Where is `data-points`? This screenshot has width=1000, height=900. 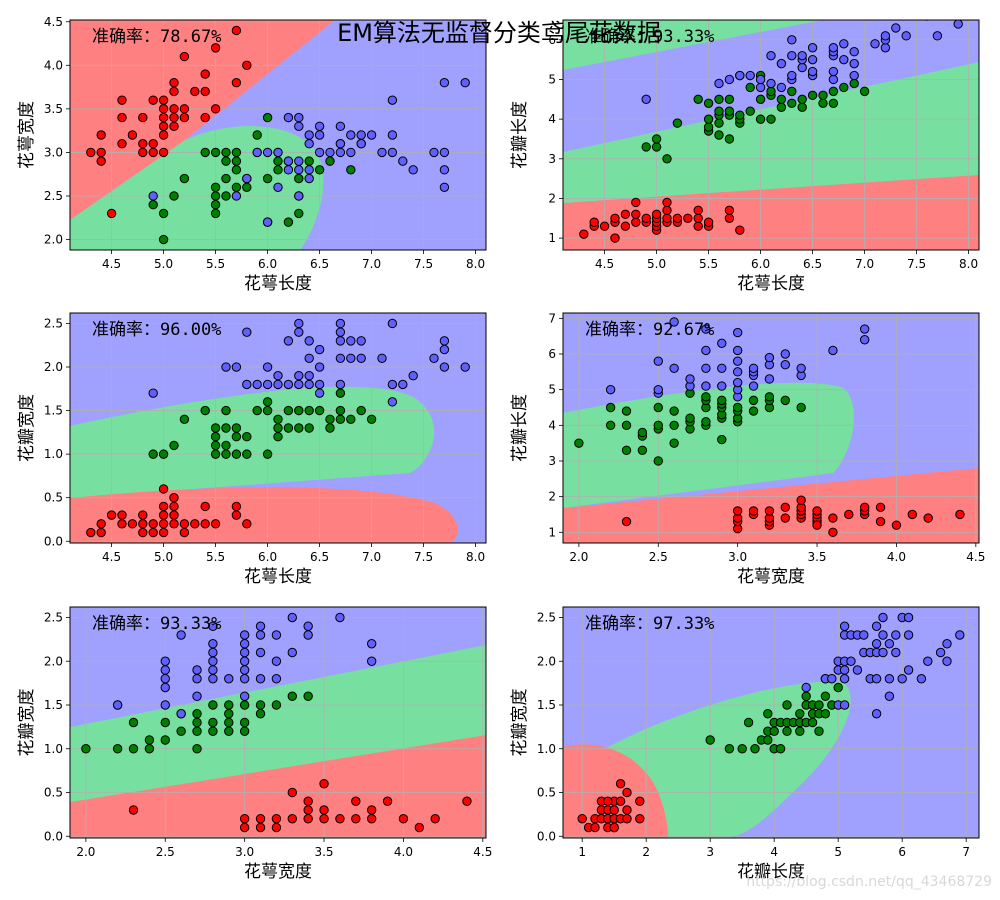 data-points is located at coordinates (771, 125).